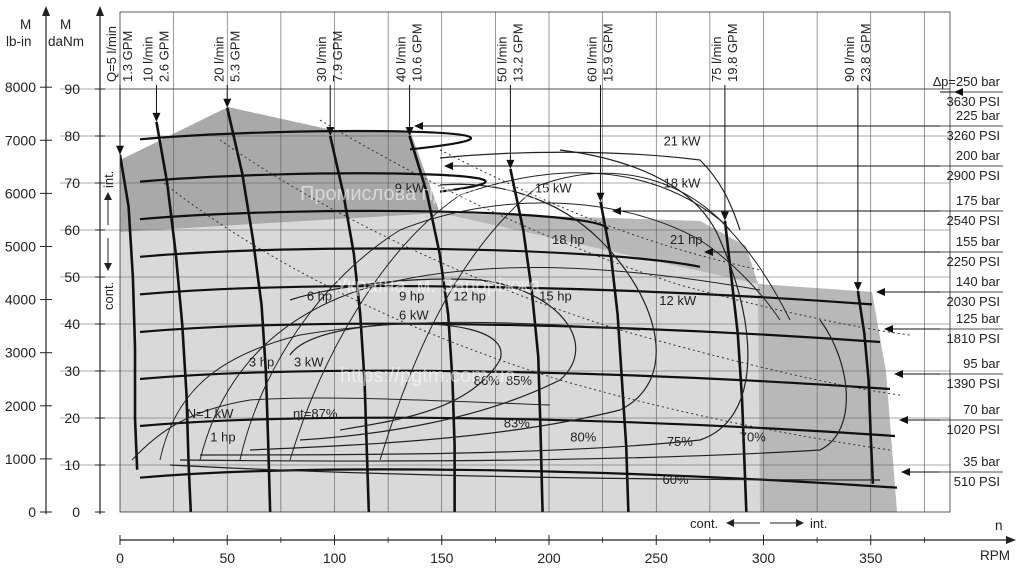 Image resolution: width=1024 pixels, height=570 pixels. What do you see at coordinates (469, 296) in the screenshot?
I see `power-label-8: 12 hp` at bounding box center [469, 296].